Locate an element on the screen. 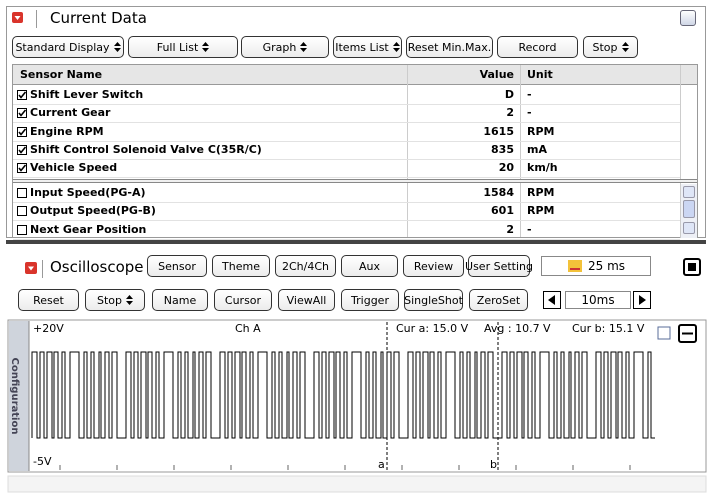 Image resolution: width=712 pixels, height=502 pixels. cursor-b-marker: b is located at coordinates (493, 464).